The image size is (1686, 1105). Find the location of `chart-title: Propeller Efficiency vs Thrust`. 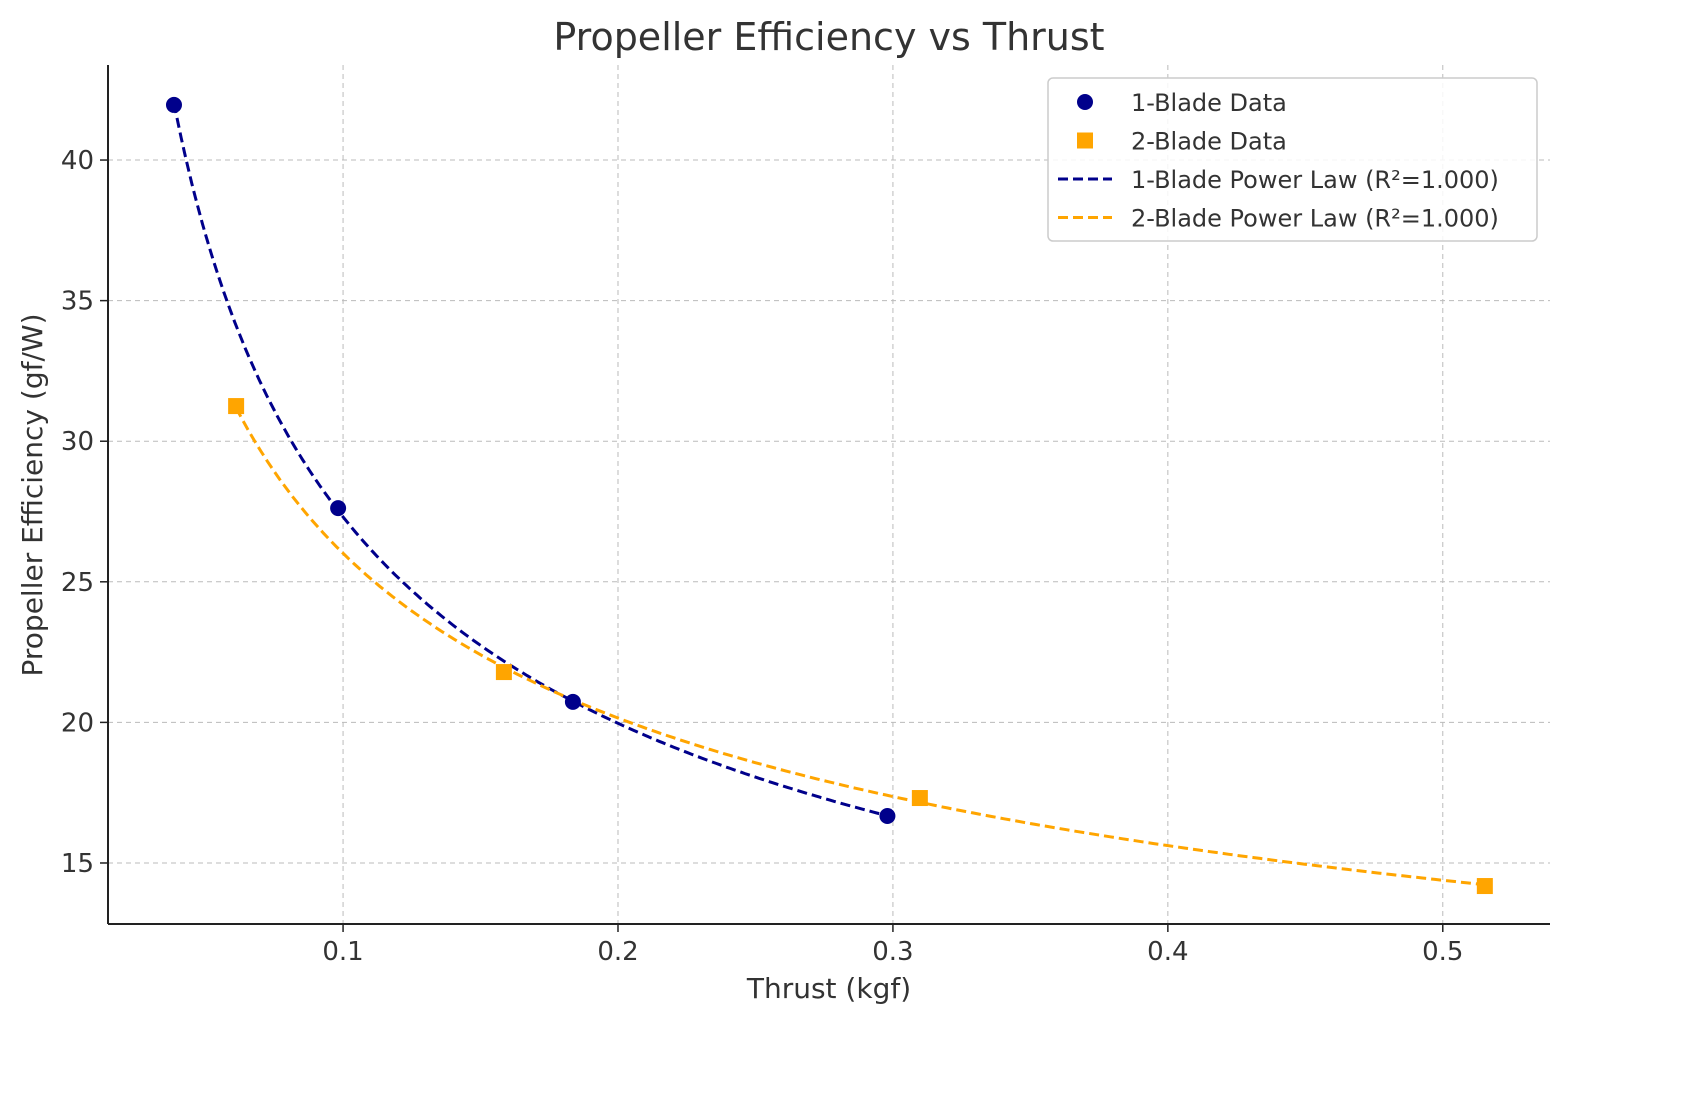

chart-title: Propeller Efficiency vs Thrust is located at coordinates (828, 37).